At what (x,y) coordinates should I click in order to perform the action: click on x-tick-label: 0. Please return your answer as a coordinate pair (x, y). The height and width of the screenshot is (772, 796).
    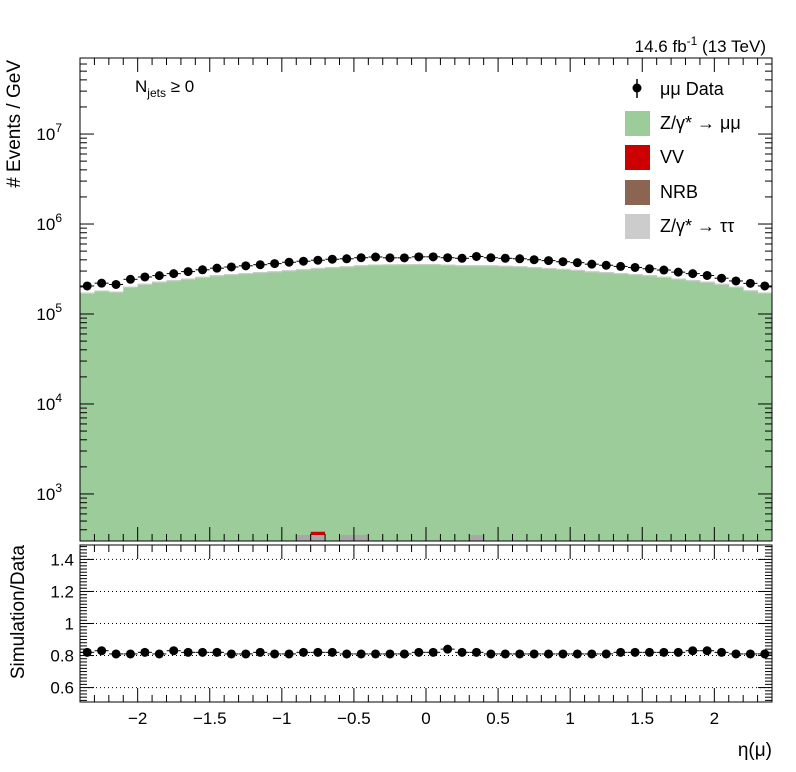
    Looking at the image, I should click on (425, 718).